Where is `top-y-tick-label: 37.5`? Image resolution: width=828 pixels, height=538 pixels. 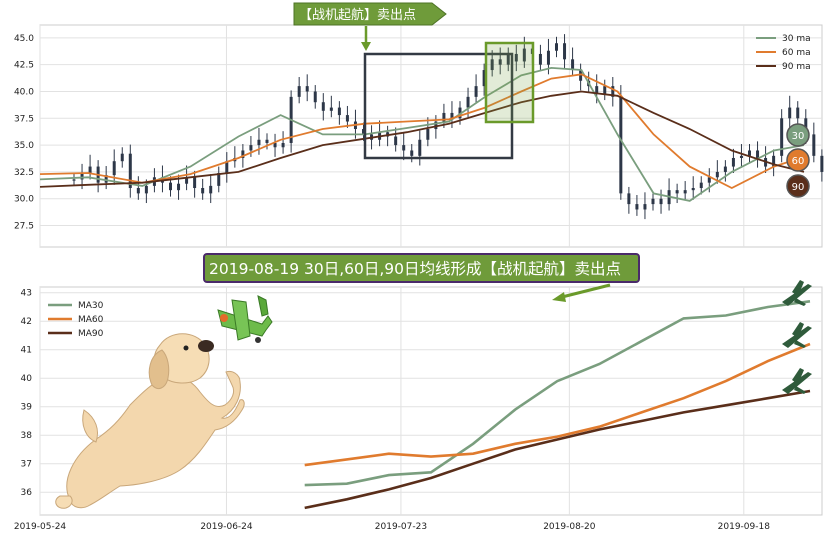
top-y-tick-label: 37.5 is located at coordinates (24, 119).